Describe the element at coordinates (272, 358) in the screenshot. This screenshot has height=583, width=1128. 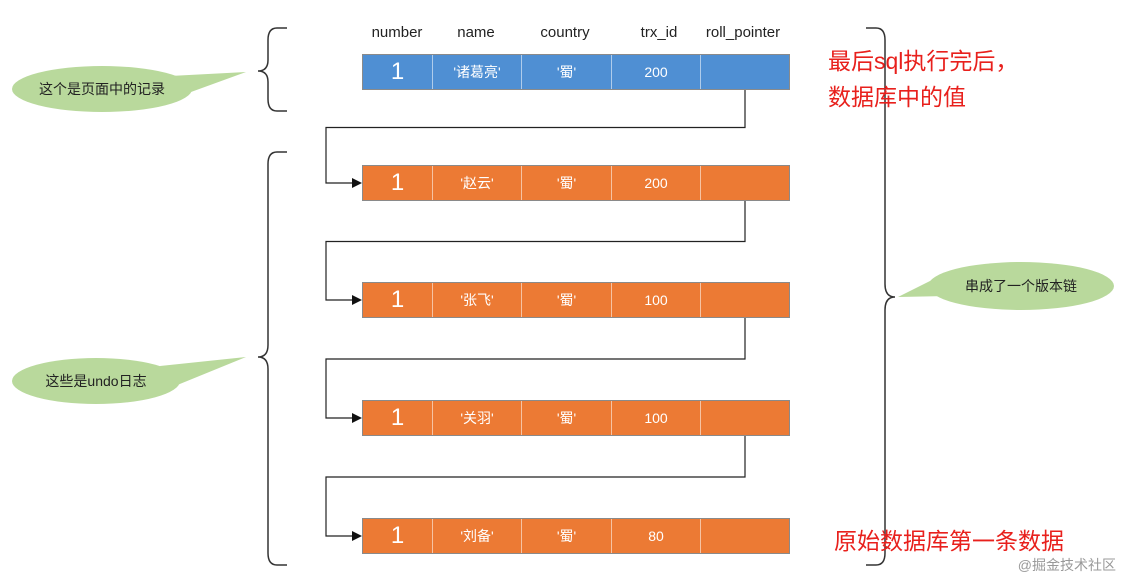
I see `left-bracket-undo` at that location.